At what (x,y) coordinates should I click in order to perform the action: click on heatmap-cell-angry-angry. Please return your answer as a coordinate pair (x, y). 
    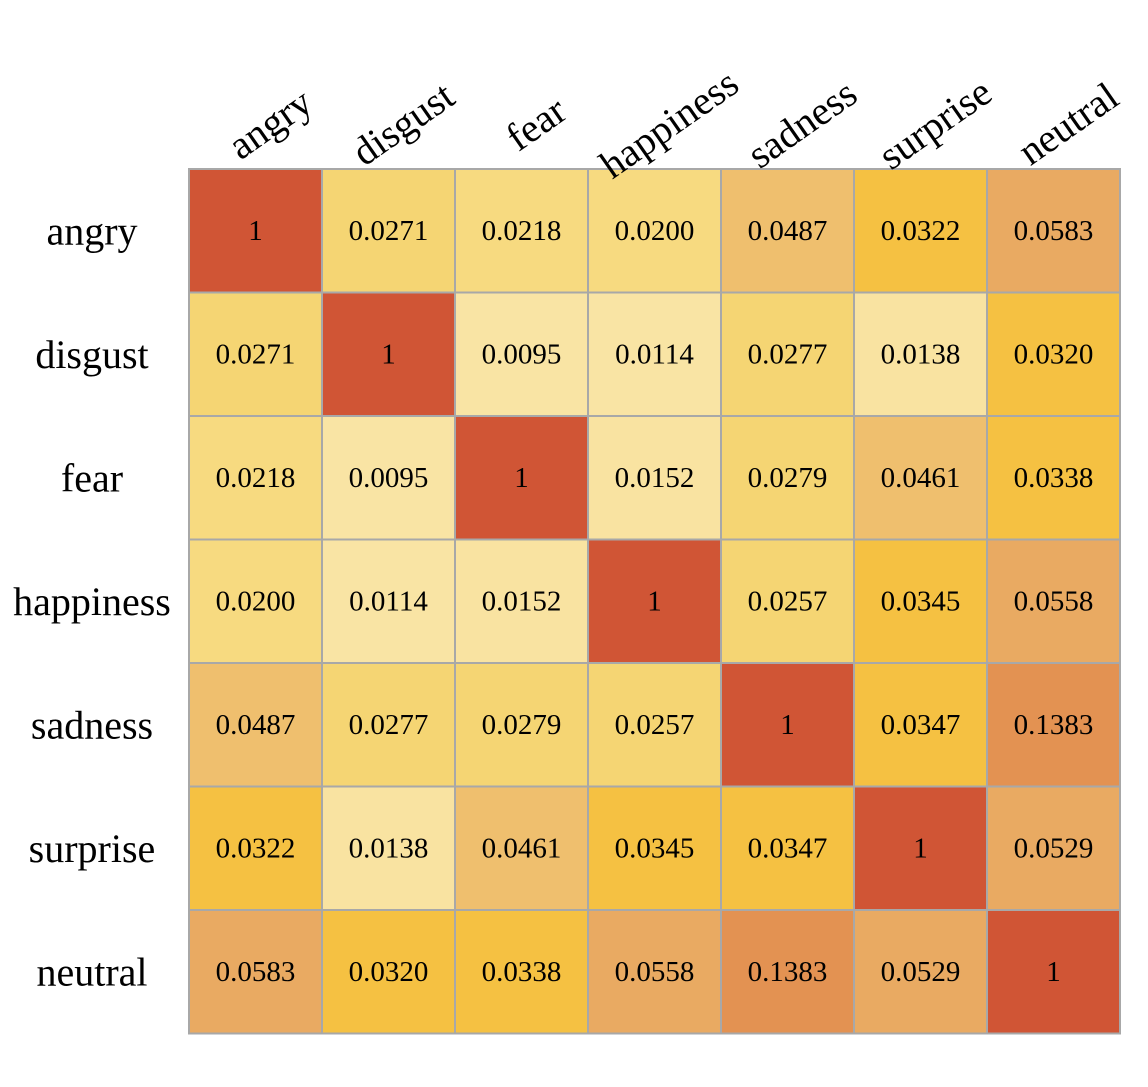
    Looking at the image, I should click on (255, 231).